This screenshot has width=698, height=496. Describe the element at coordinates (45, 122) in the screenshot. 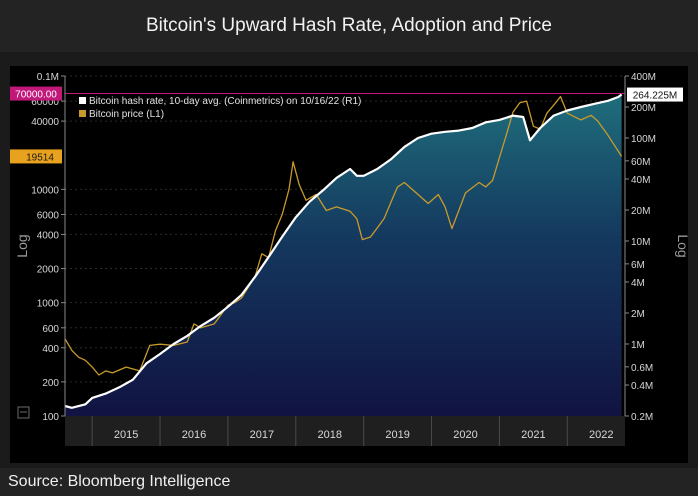

I see `left-tick-label: 40000` at that location.